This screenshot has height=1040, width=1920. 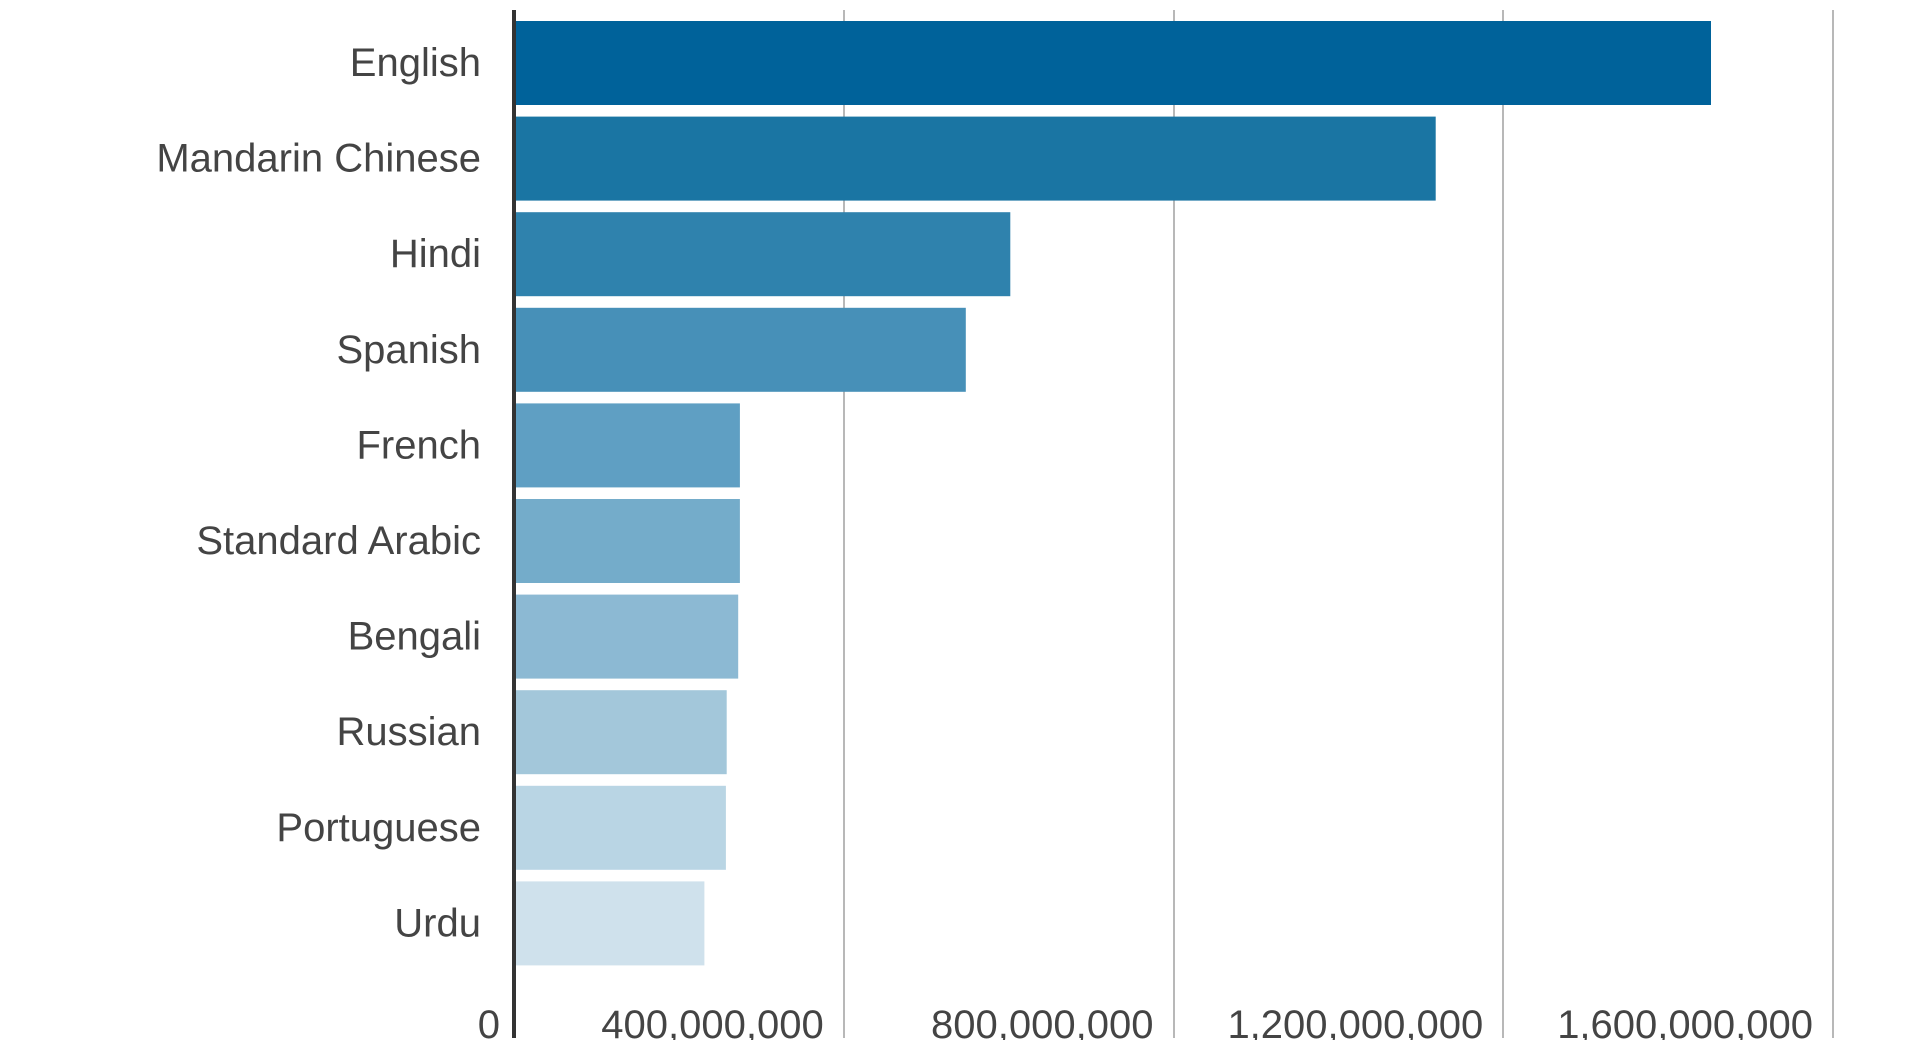 I want to click on category-label-spanish: Spanish, so click(x=408, y=350).